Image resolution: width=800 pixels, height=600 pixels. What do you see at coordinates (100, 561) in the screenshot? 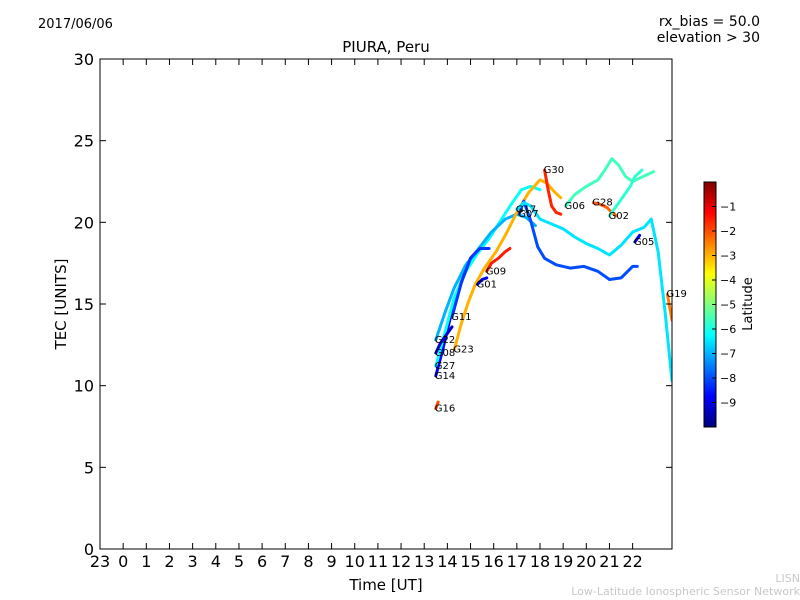
I see `x-tick-label: 23` at bounding box center [100, 561].